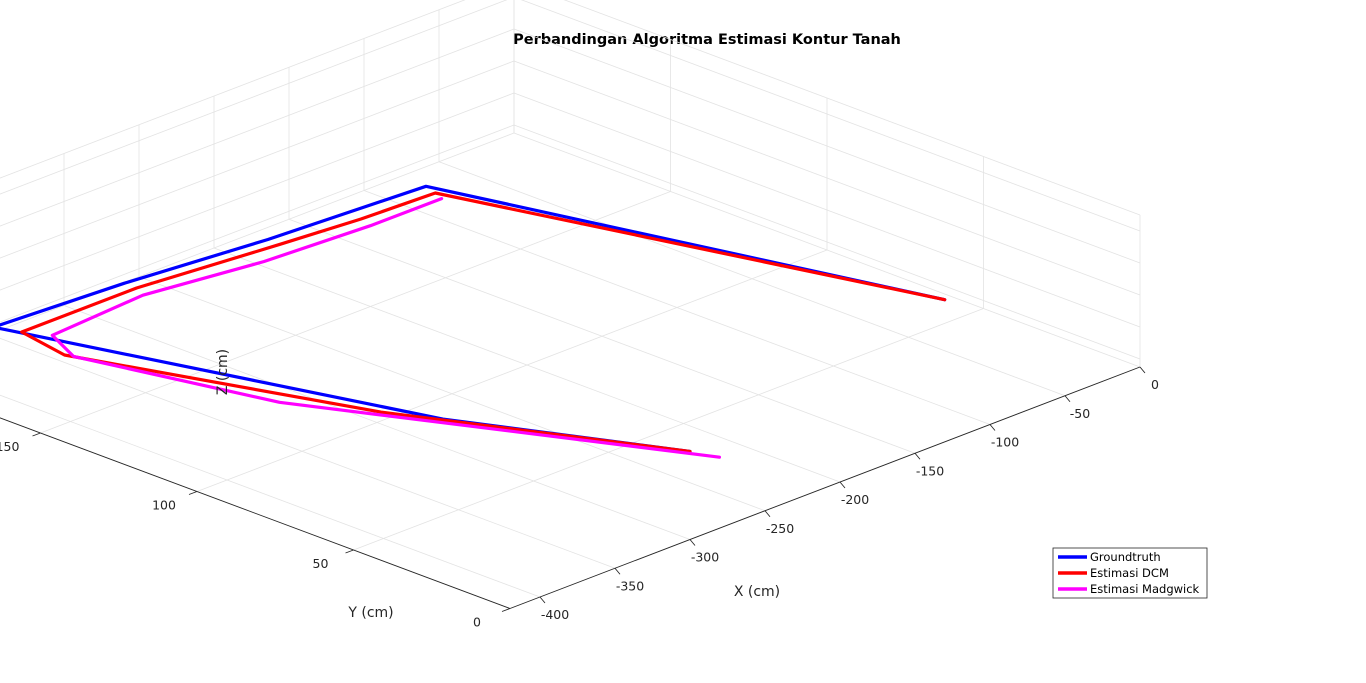 The image size is (1366, 683). What do you see at coordinates (855, 499) in the screenshot?
I see `x-tick-label: -200` at bounding box center [855, 499].